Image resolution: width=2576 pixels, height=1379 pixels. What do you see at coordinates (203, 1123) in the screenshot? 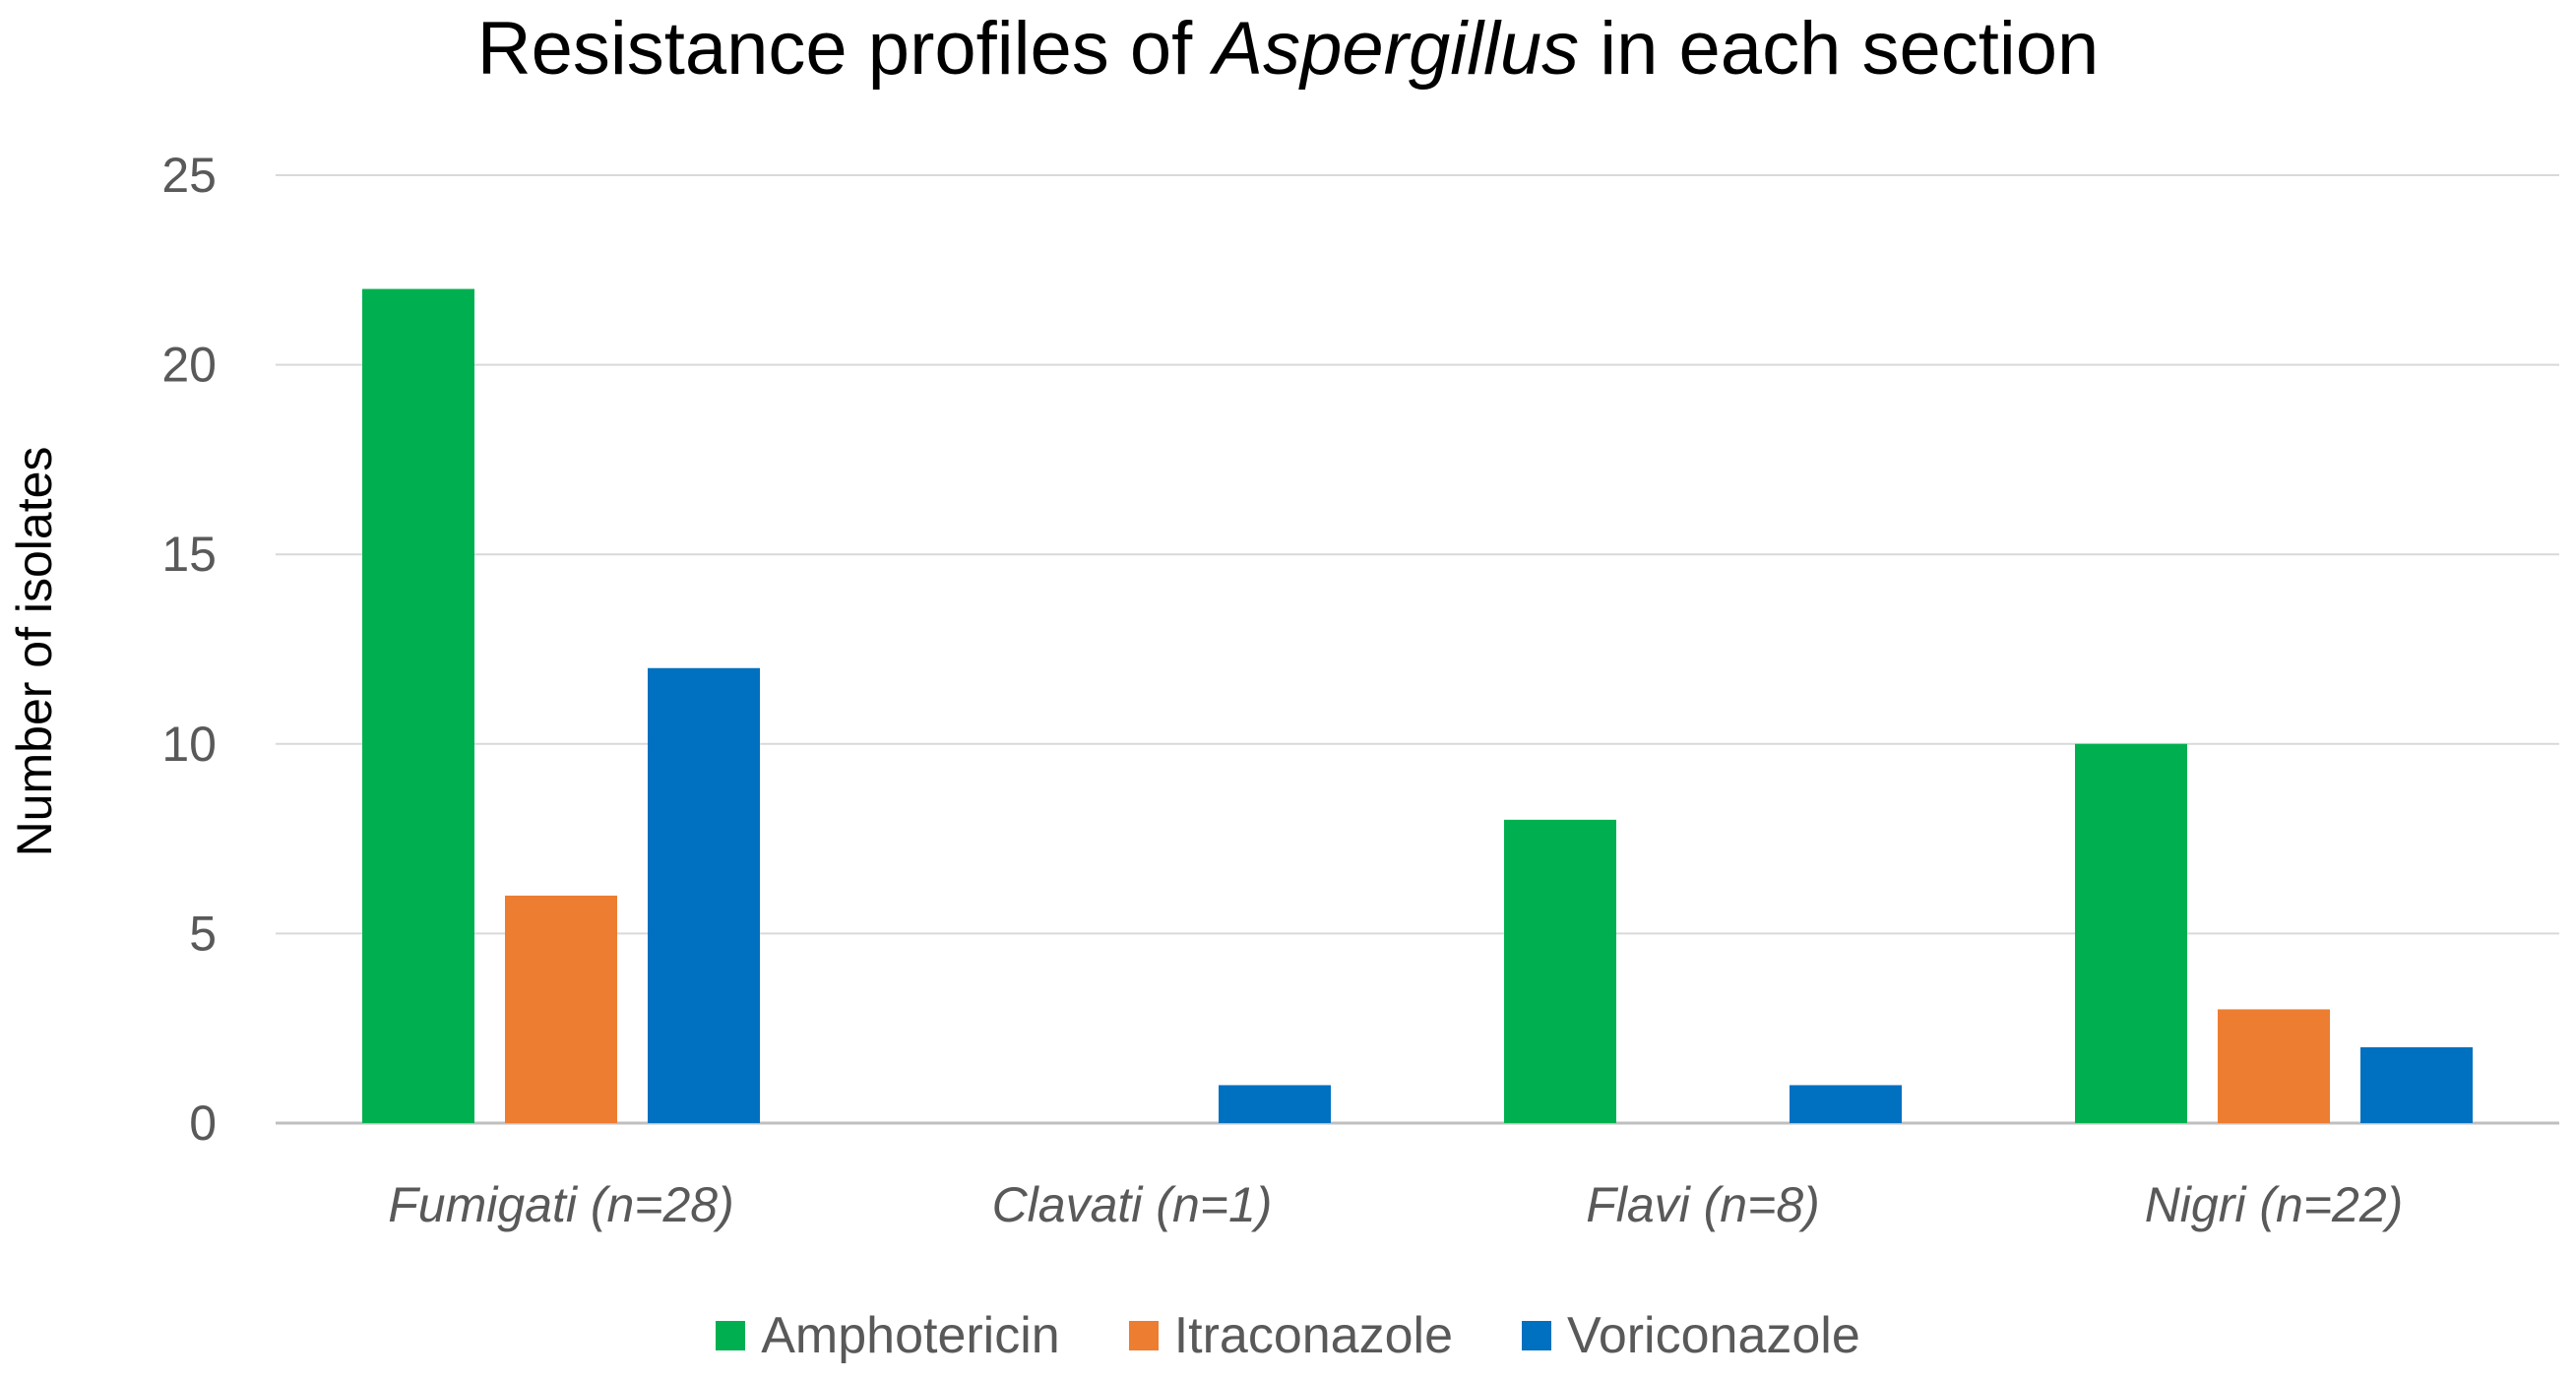
I see `y-tick-label: 0` at bounding box center [203, 1123].